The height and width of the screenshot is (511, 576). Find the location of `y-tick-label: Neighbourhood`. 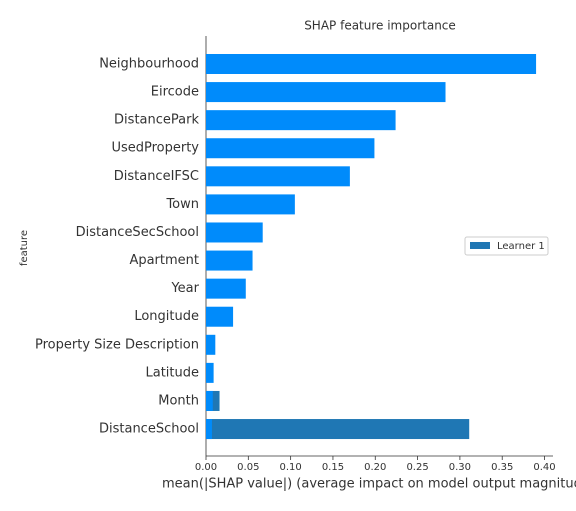

y-tick-label: Neighbourhood is located at coordinates (149, 64).